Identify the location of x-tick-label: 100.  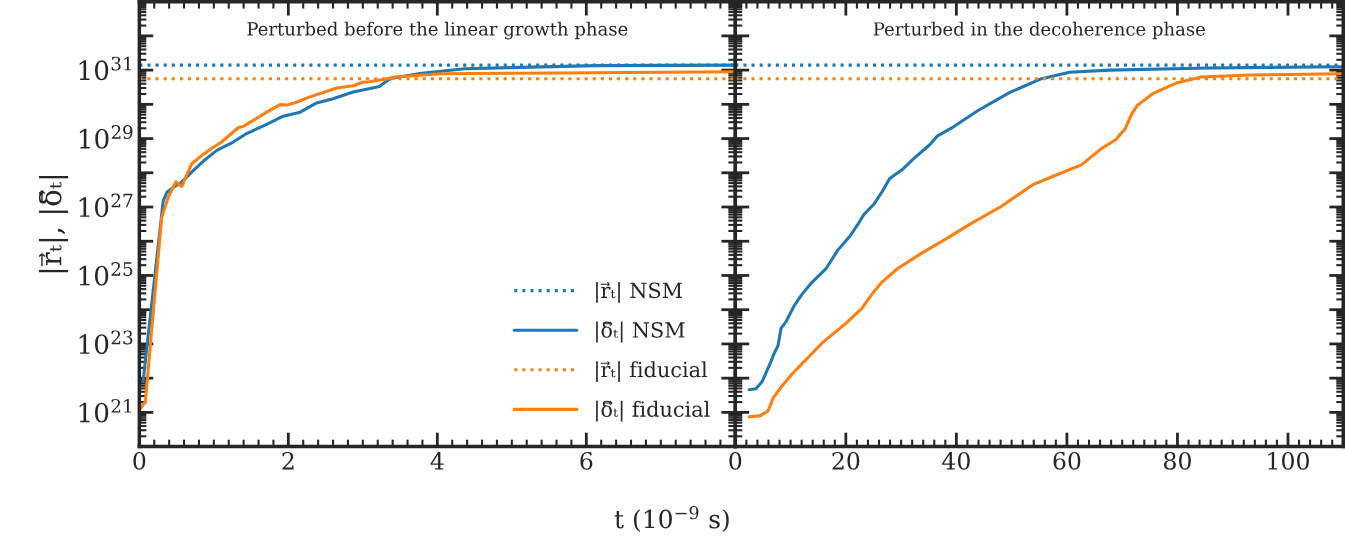
(1288, 460).